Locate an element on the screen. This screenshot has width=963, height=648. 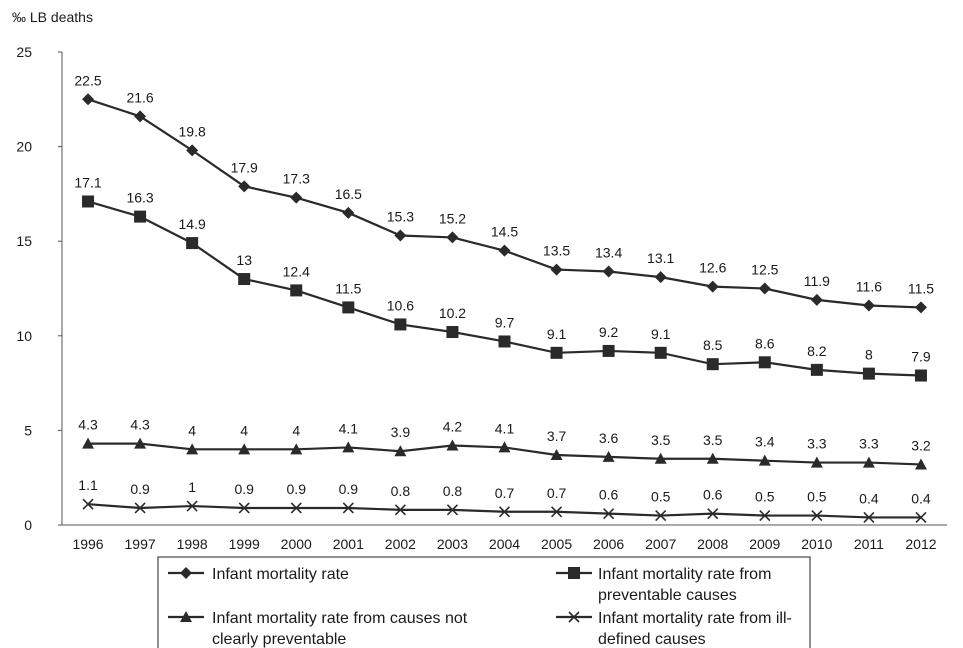
data-label: 0.7 is located at coordinates (505, 493).